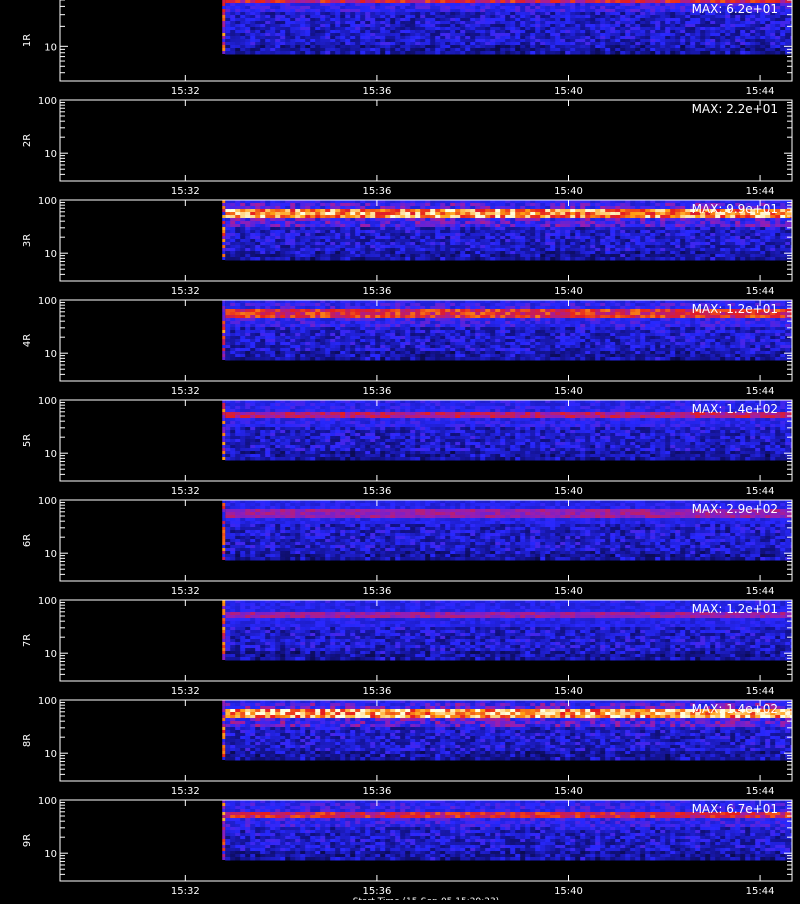  Describe the element at coordinates (27, 540) in the screenshot. I see `panel-label: 6R` at that location.